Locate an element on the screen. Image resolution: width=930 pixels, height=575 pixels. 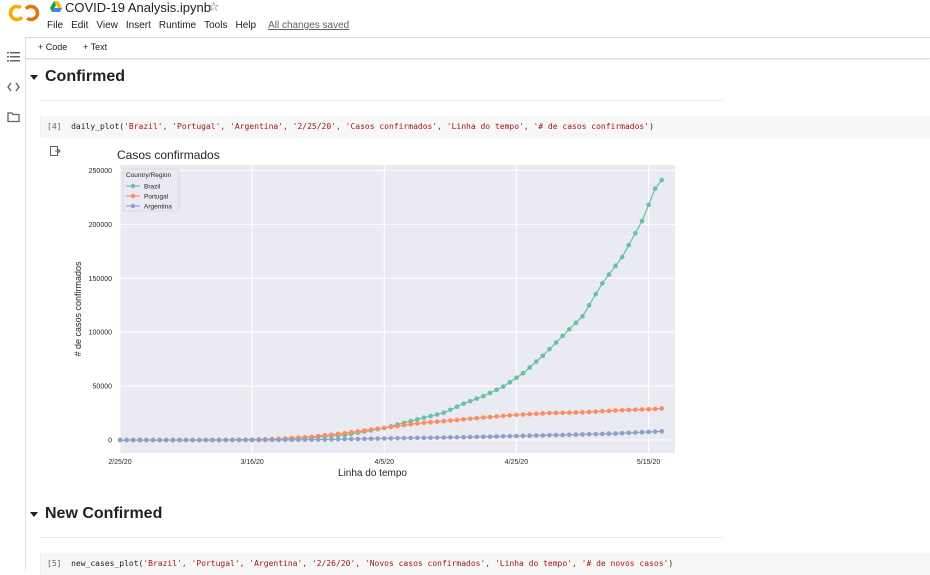
output-icon is located at coordinates (55, 151).